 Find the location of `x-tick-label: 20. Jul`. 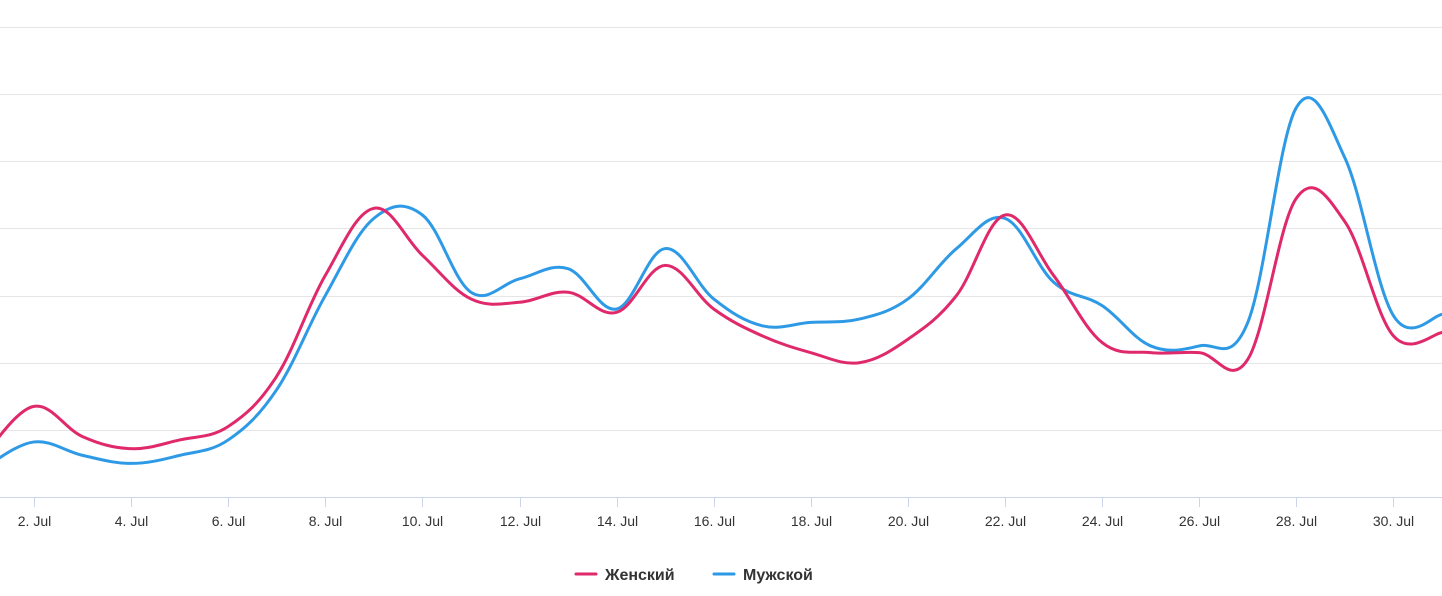

x-tick-label: 20. Jul is located at coordinates (908, 521).